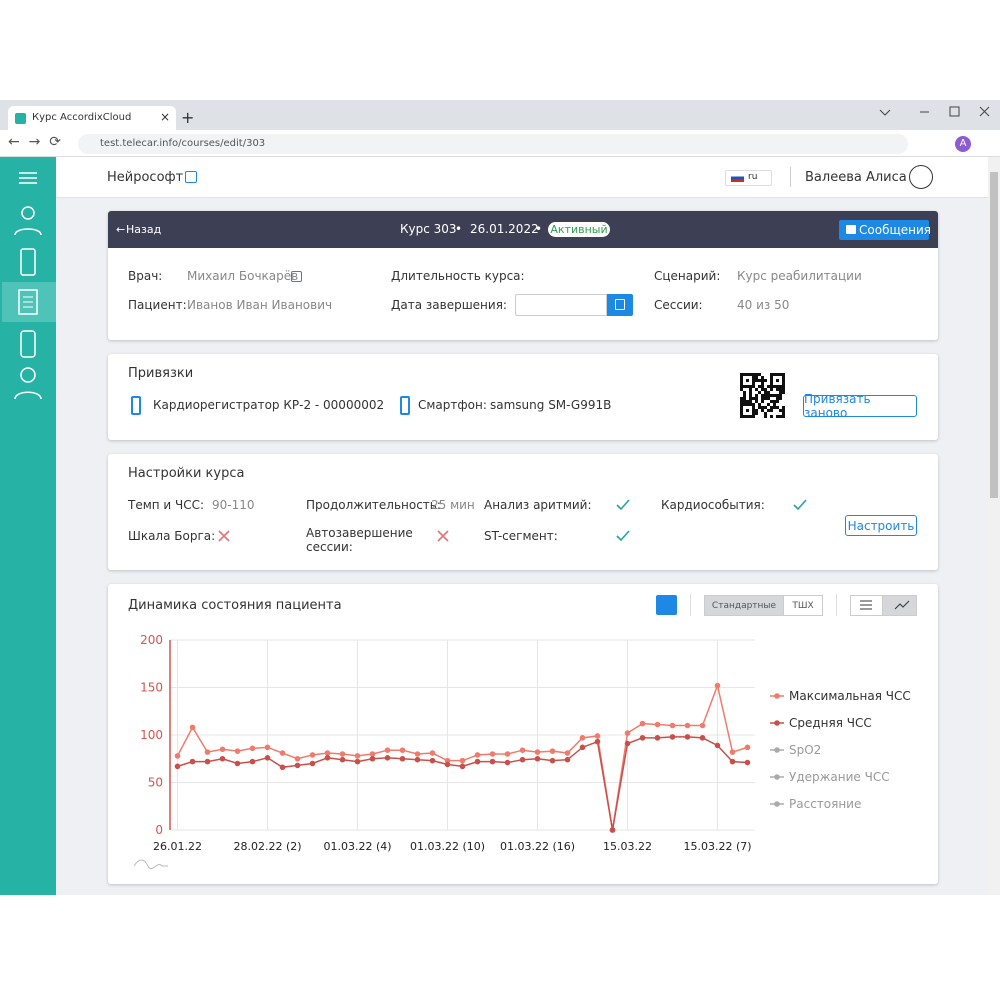 This screenshot has height=1000, width=1000. Describe the element at coordinates (537, 846) in the screenshot. I see `x-tick-label: 01.03.22 (16)` at that location.